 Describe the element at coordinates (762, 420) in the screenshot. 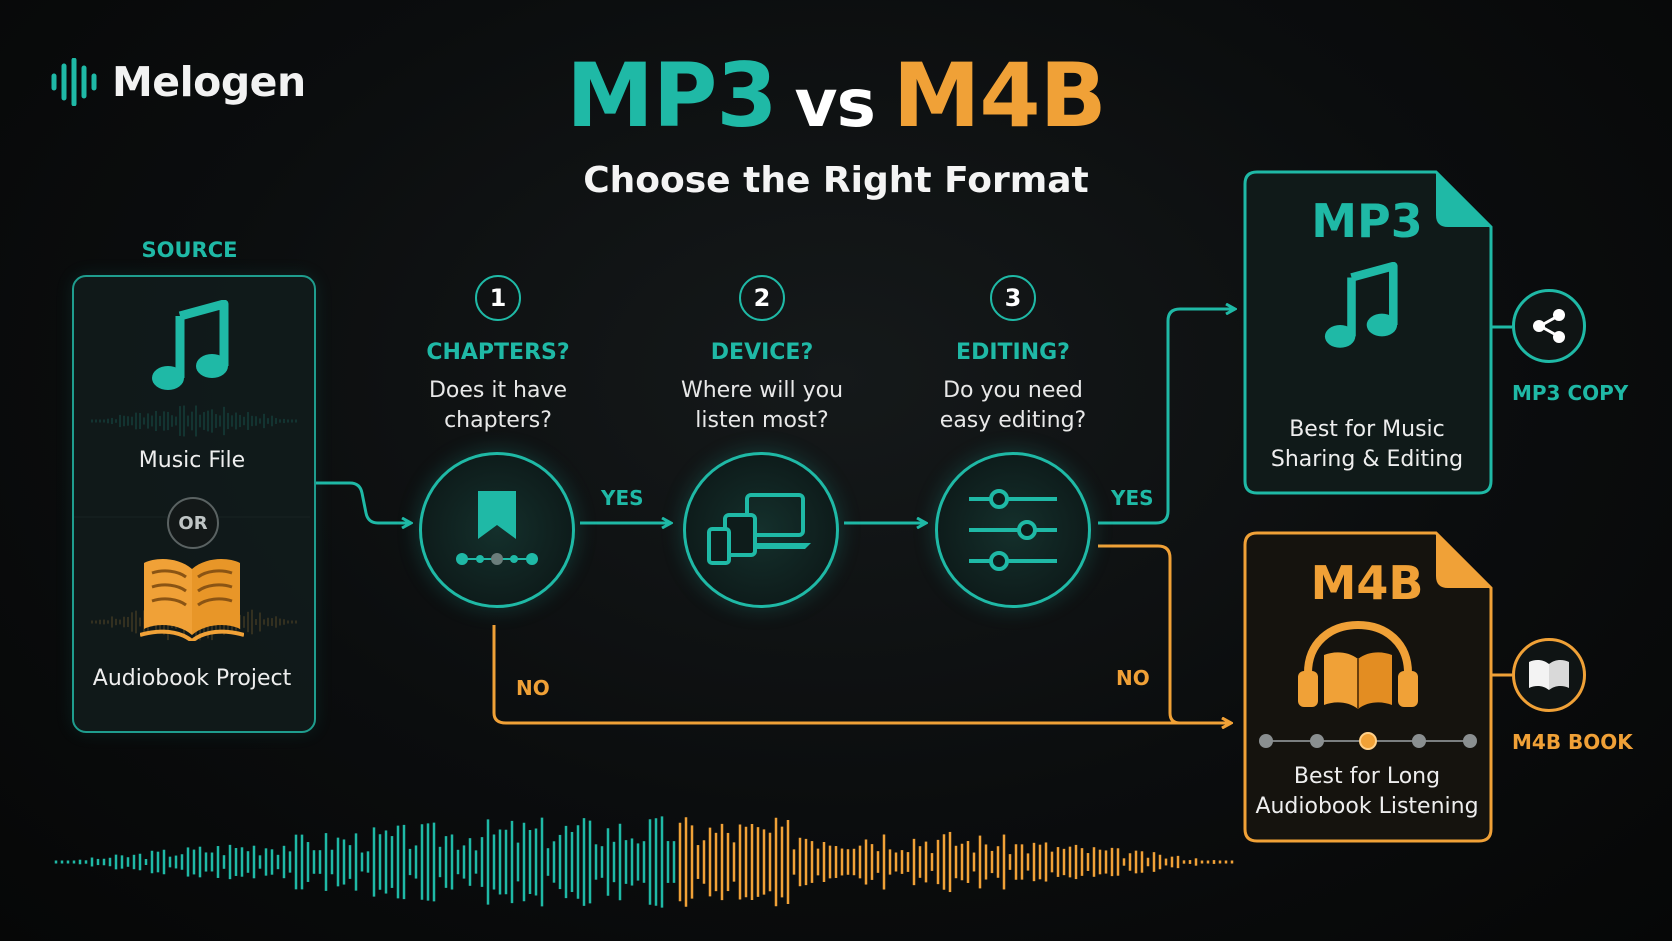

I see `step-2-question-line2: listen most?` at that location.